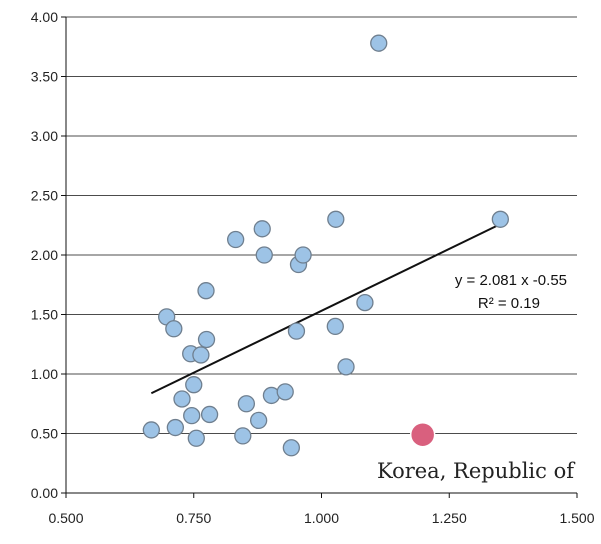 The width and height of the screenshot is (601, 544). I want to click on highlight-point-korea, so click(422, 434).